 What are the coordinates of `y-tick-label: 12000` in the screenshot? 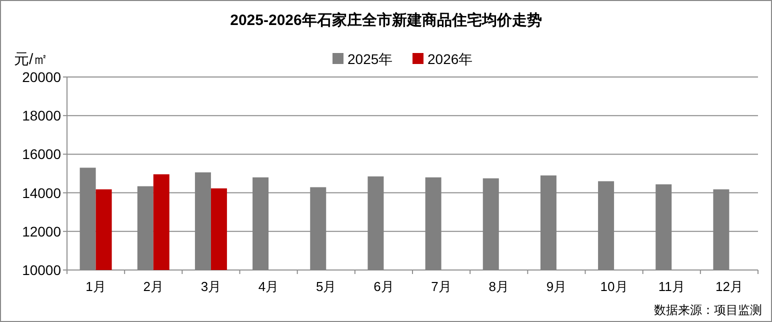 It's located at (42, 231).